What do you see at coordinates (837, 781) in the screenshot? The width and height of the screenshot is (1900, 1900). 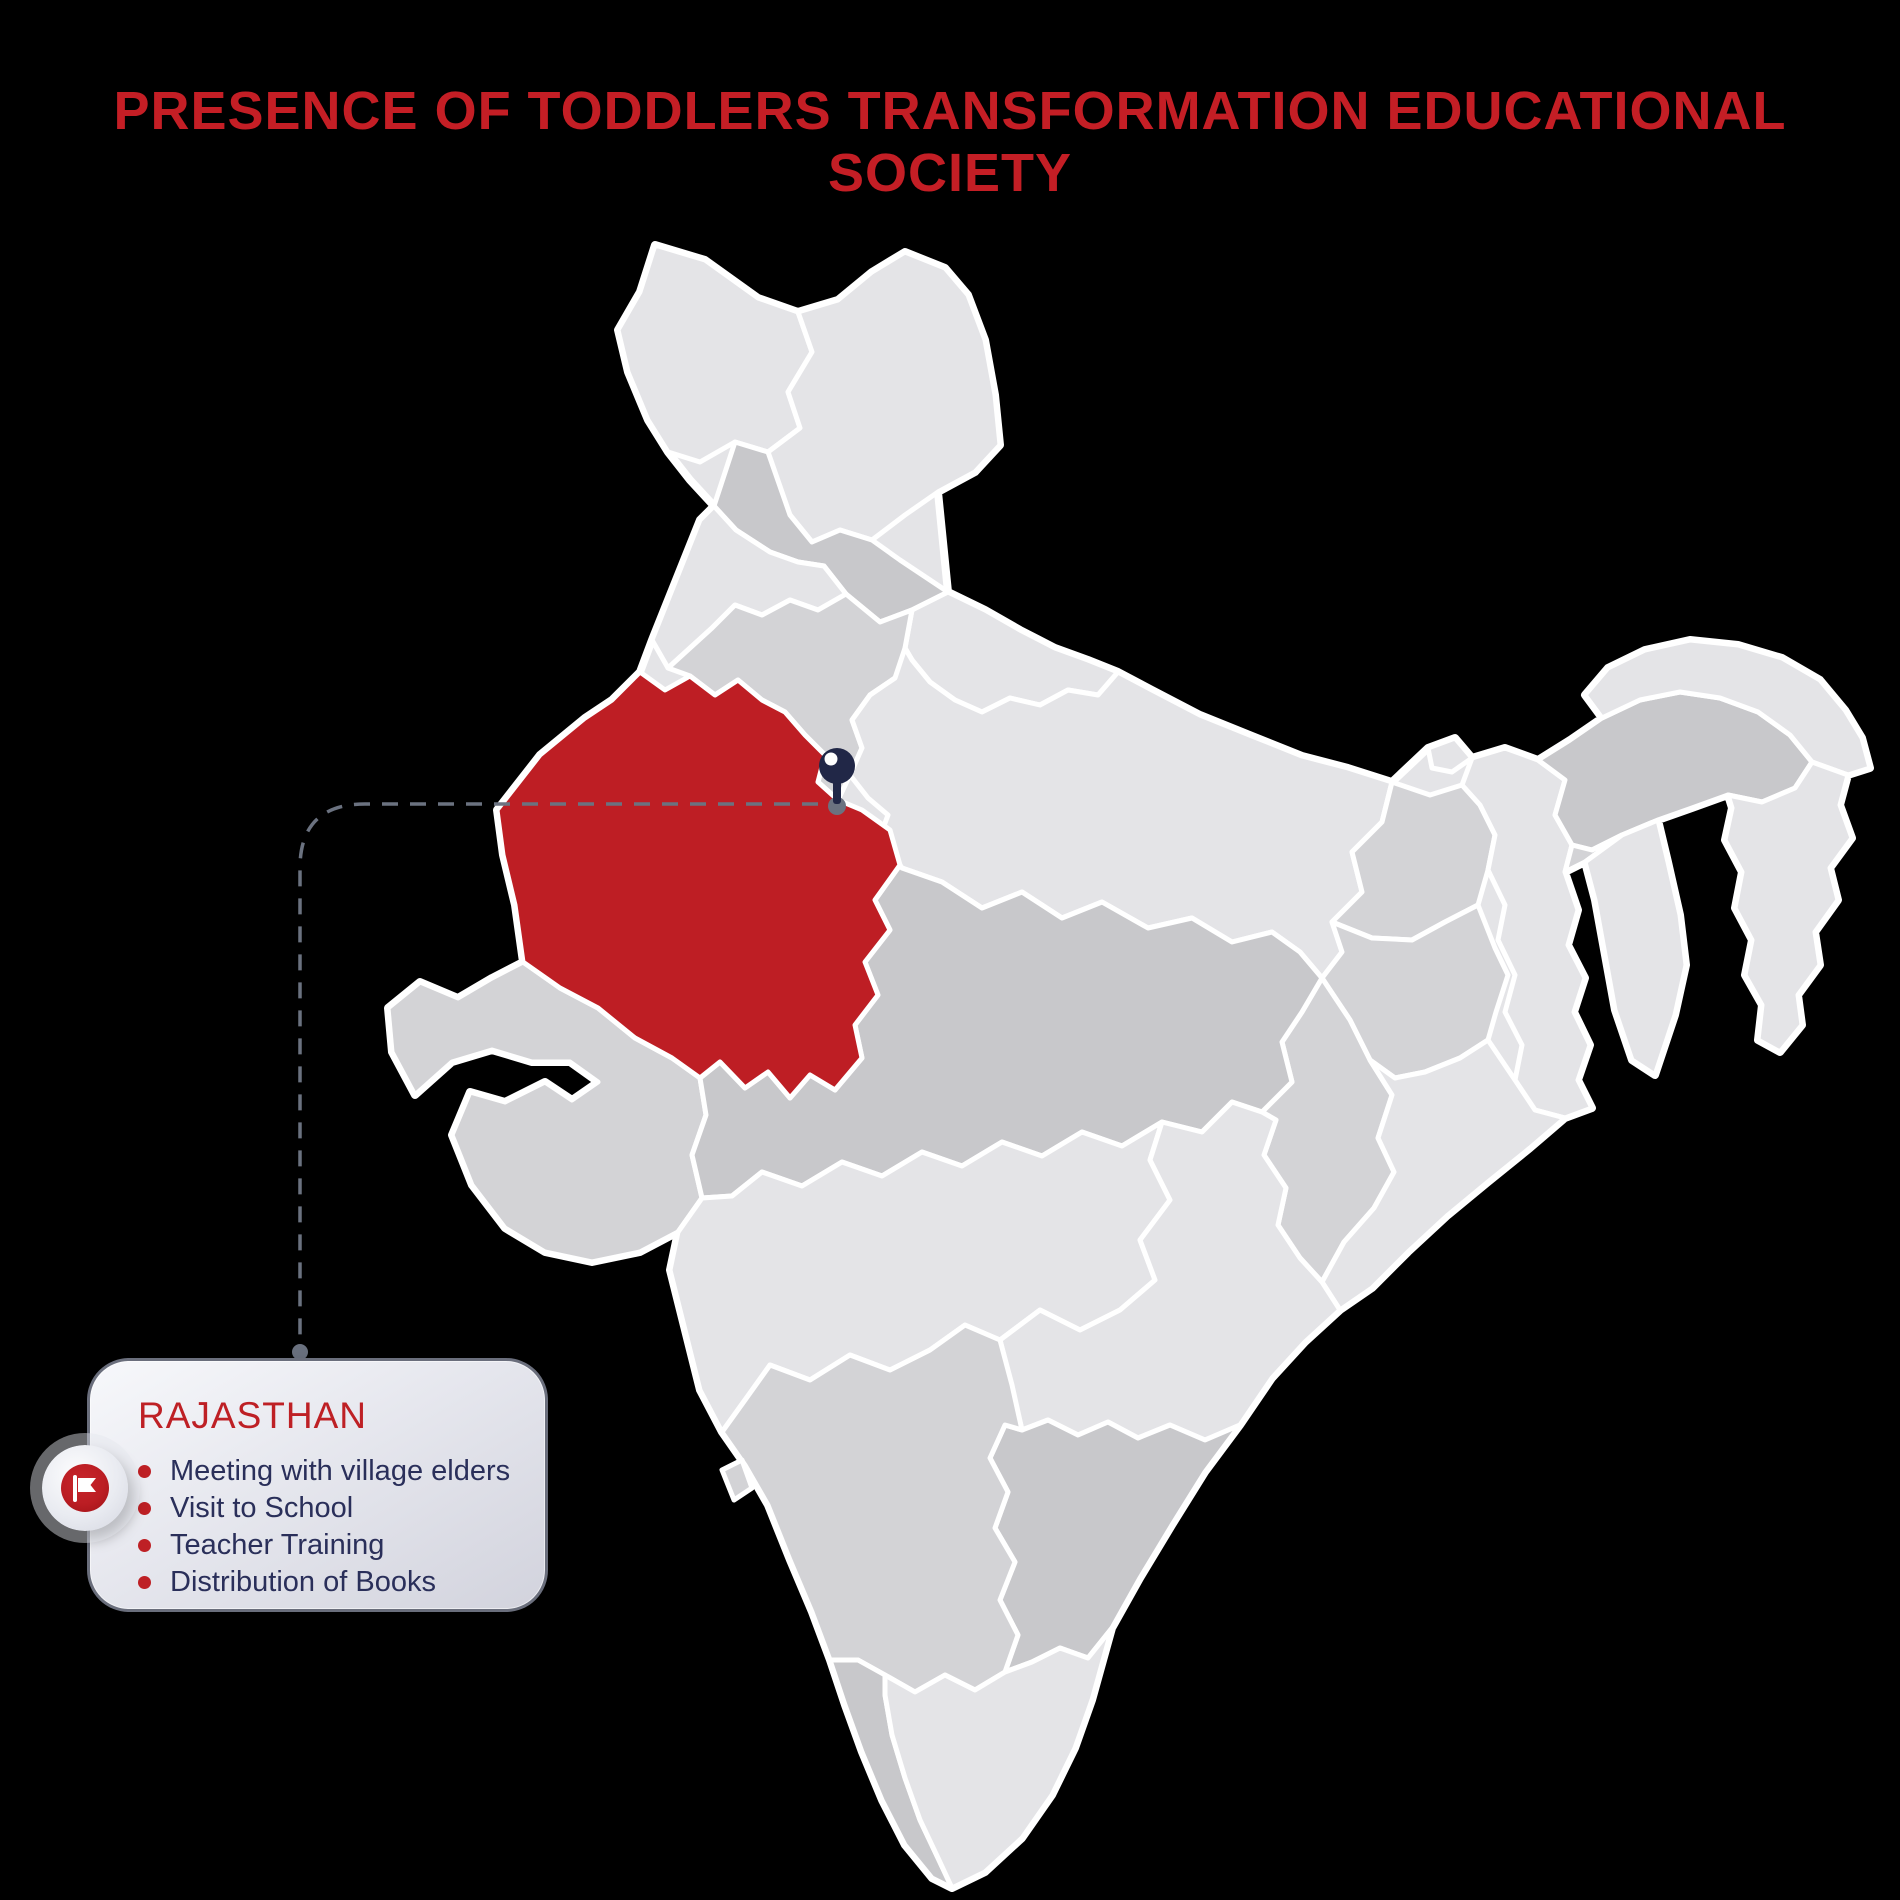 I see `location-pin-icon` at bounding box center [837, 781].